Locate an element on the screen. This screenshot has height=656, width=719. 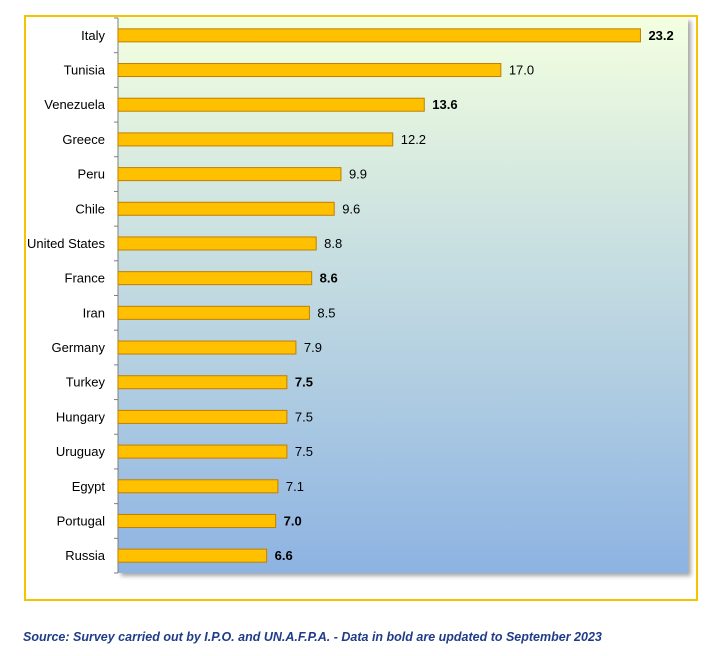
category-label-russia: Russia is located at coordinates (85, 555).